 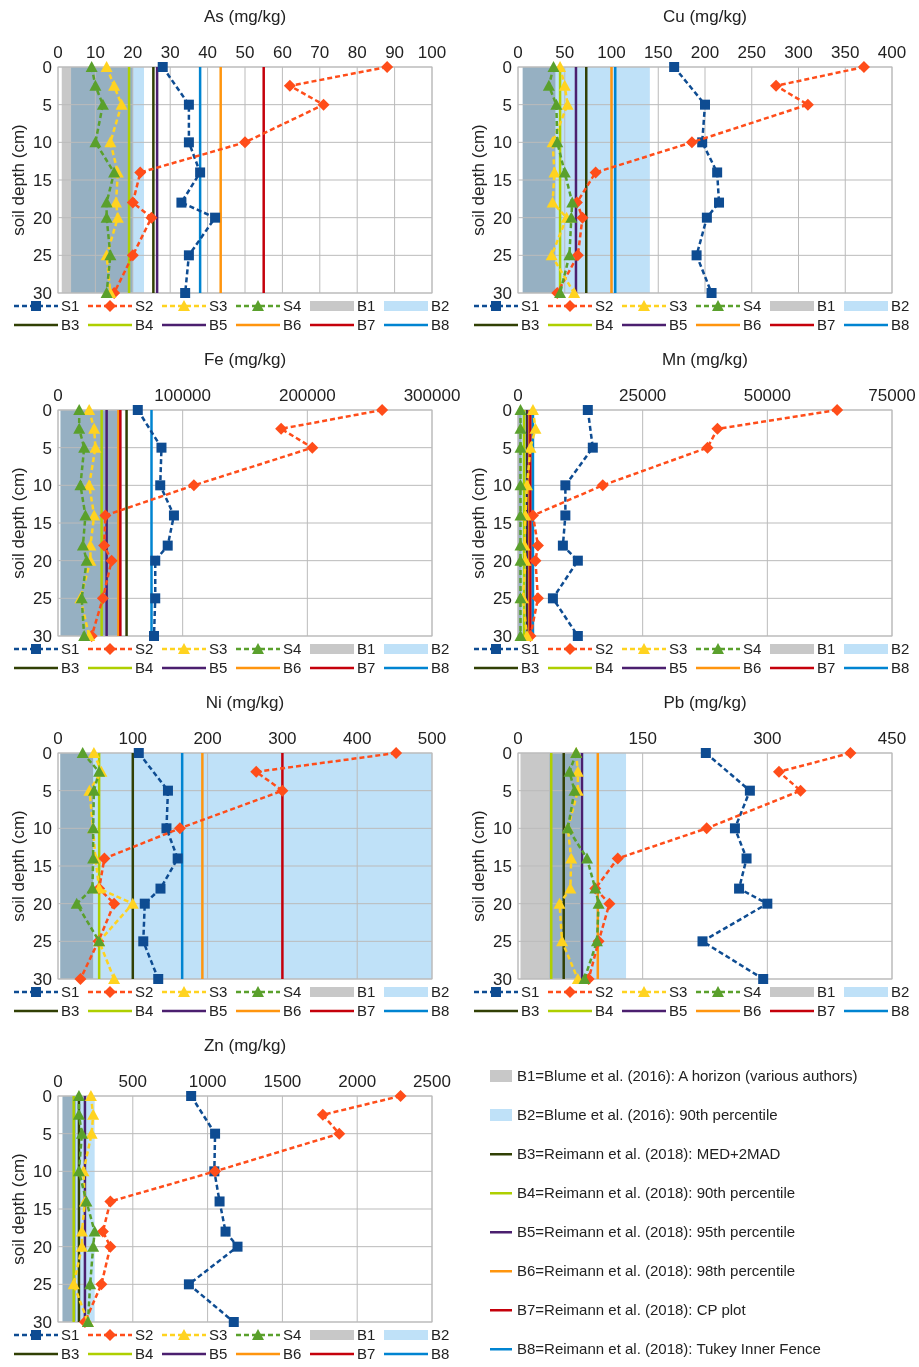 What do you see at coordinates (892, 738) in the screenshot?
I see `x-tick-label: 450` at bounding box center [892, 738].